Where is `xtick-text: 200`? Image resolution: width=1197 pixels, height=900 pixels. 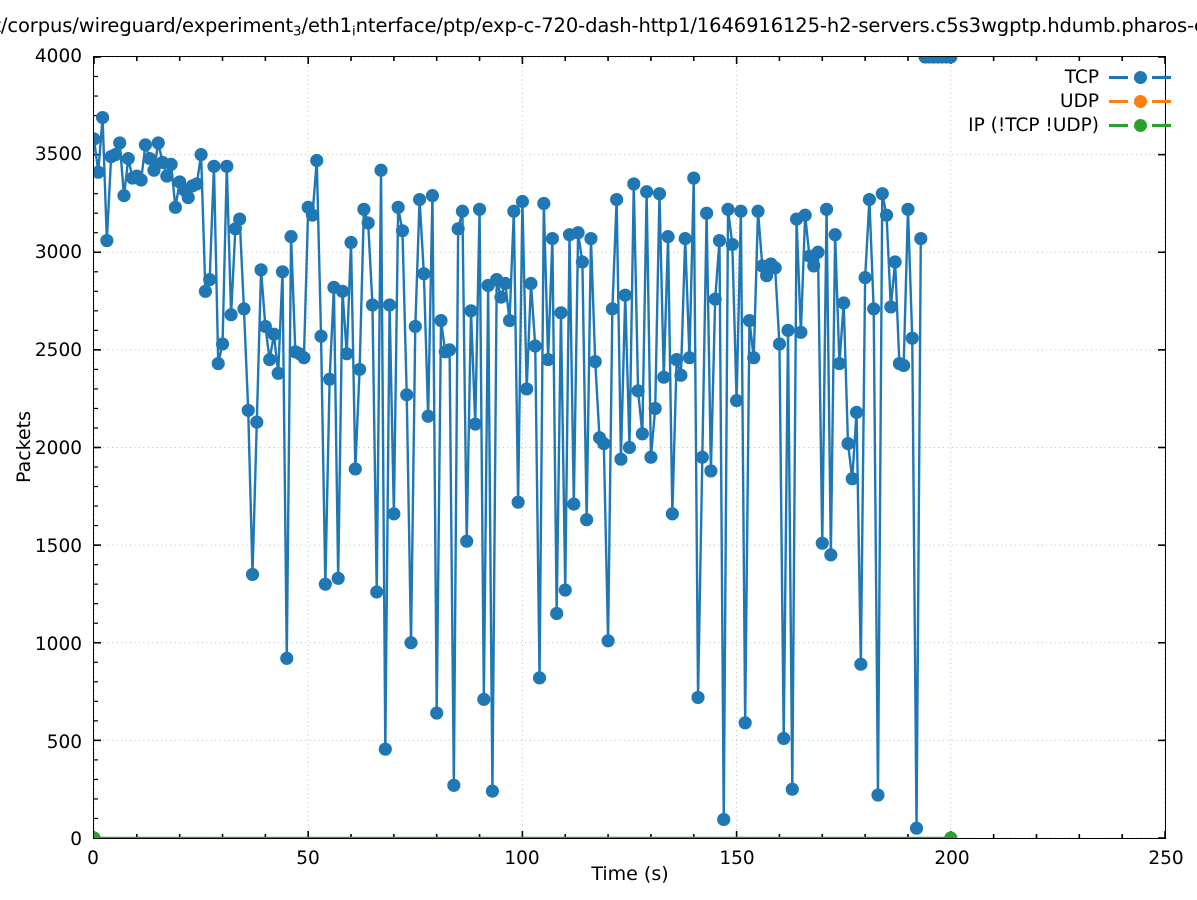 xtick-text: 200 is located at coordinates (952, 858).